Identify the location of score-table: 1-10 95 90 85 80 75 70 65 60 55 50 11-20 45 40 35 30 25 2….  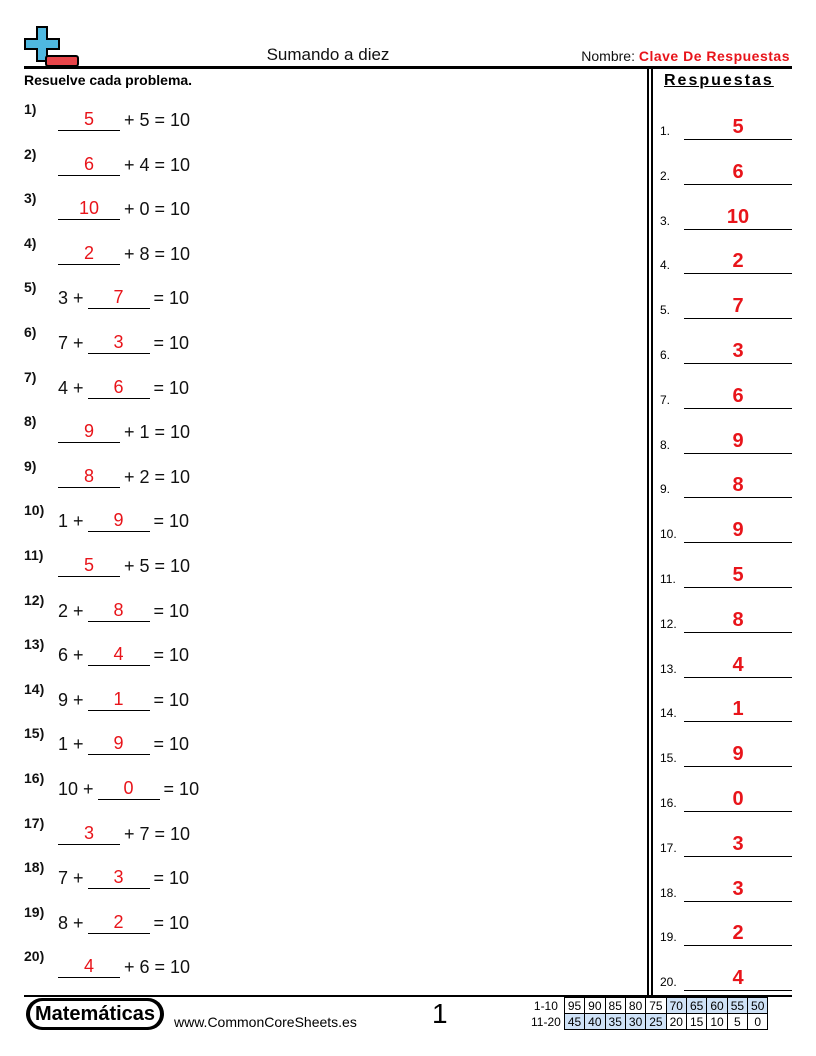
(648, 1013).